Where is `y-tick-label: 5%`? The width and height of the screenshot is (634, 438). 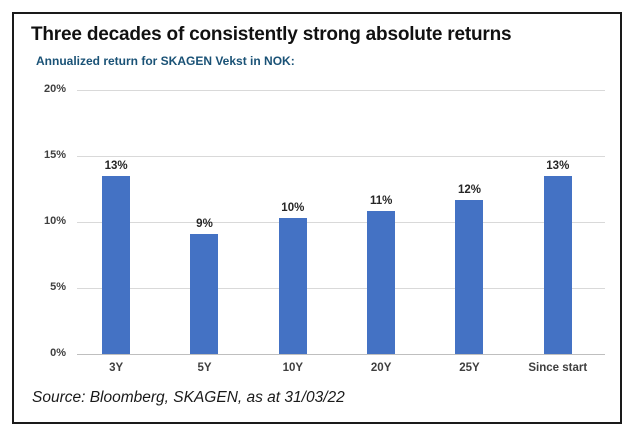 y-tick-label: 5% is located at coordinates (58, 287).